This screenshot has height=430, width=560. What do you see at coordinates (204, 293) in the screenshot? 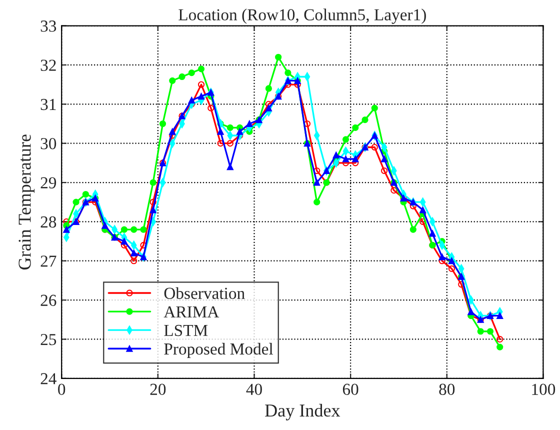
I see `legend-label: Observation` at bounding box center [204, 293].